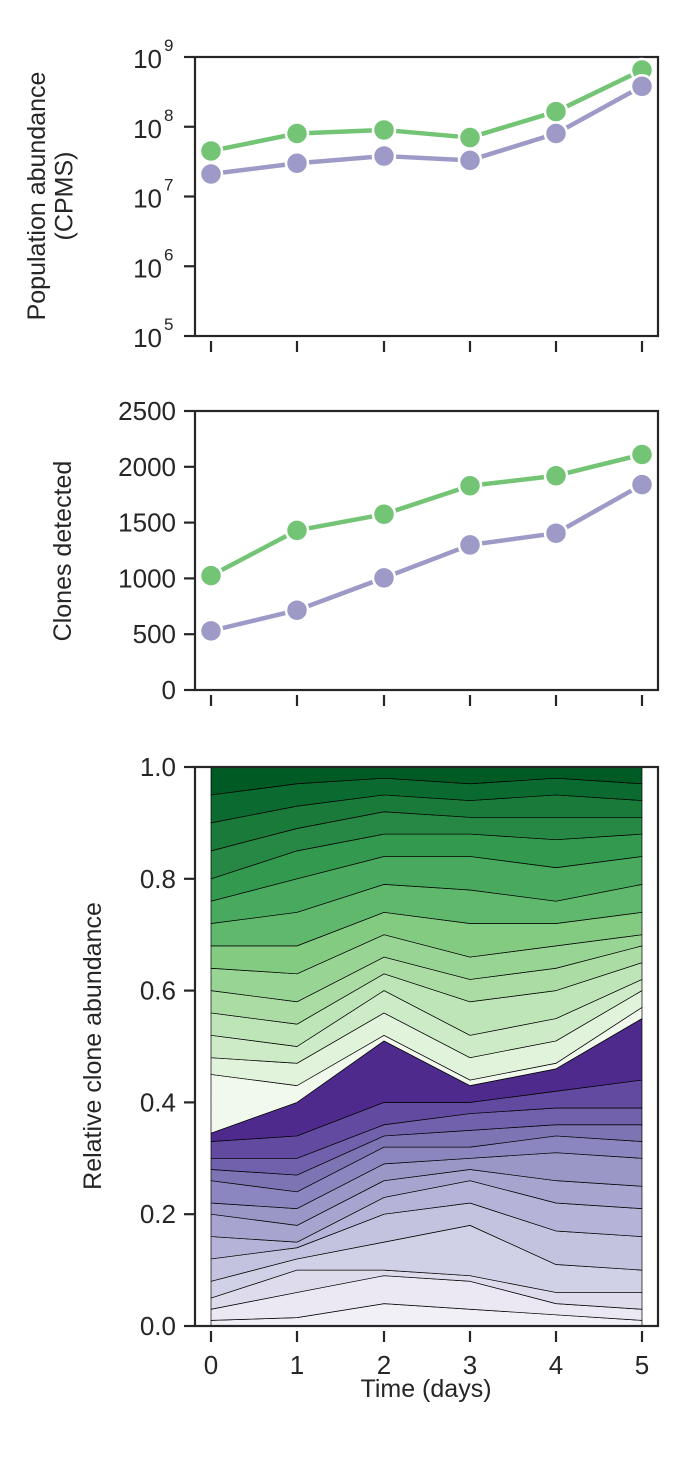 The width and height of the screenshot is (689, 1464). What do you see at coordinates (168, 45) in the screenshot?
I see `top-y-tick-exponent: 9` at bounding box center [168, 45].